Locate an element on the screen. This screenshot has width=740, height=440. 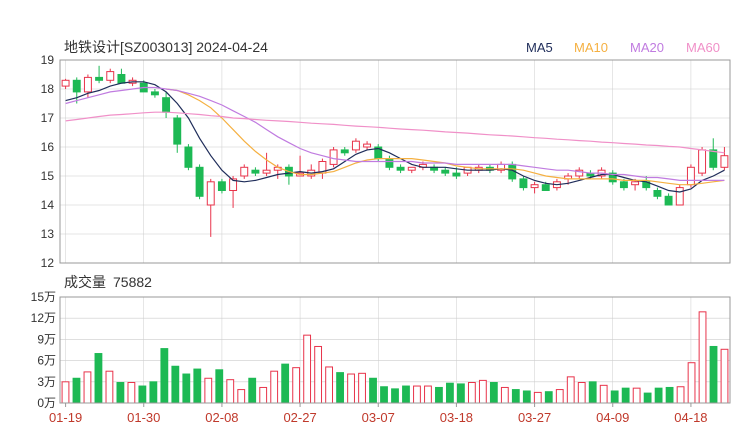
chart-title: 地铁设计[SZ003013] 2024-04-24 is located at coordinates (166, 47).